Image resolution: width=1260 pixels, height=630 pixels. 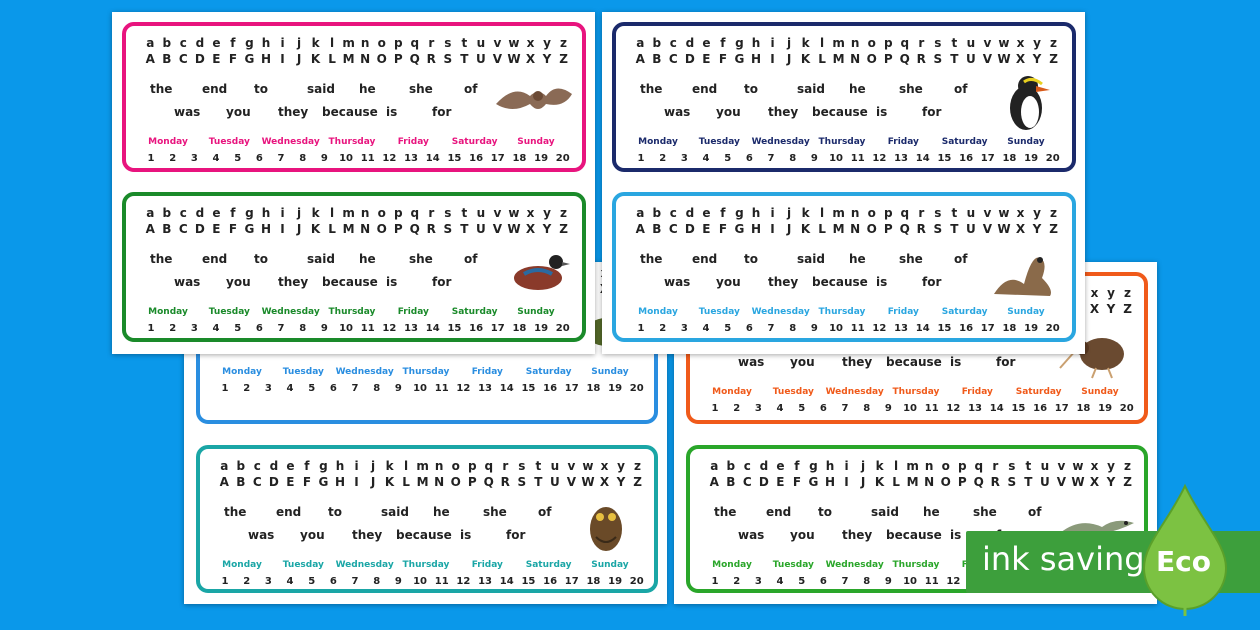 What do you see at coordinates (497, 229) in the screenshot?
I see `letter-uppercase: V` at bounding box center [497, 229].